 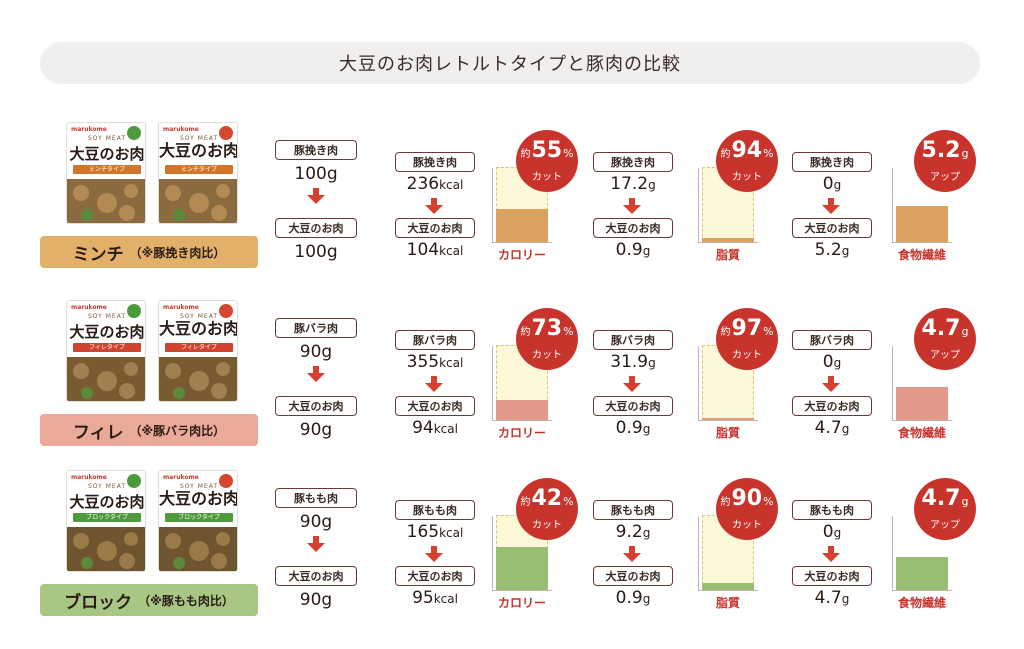 I want to click on soy-value: 4.7g, so click(x=832, y=428).